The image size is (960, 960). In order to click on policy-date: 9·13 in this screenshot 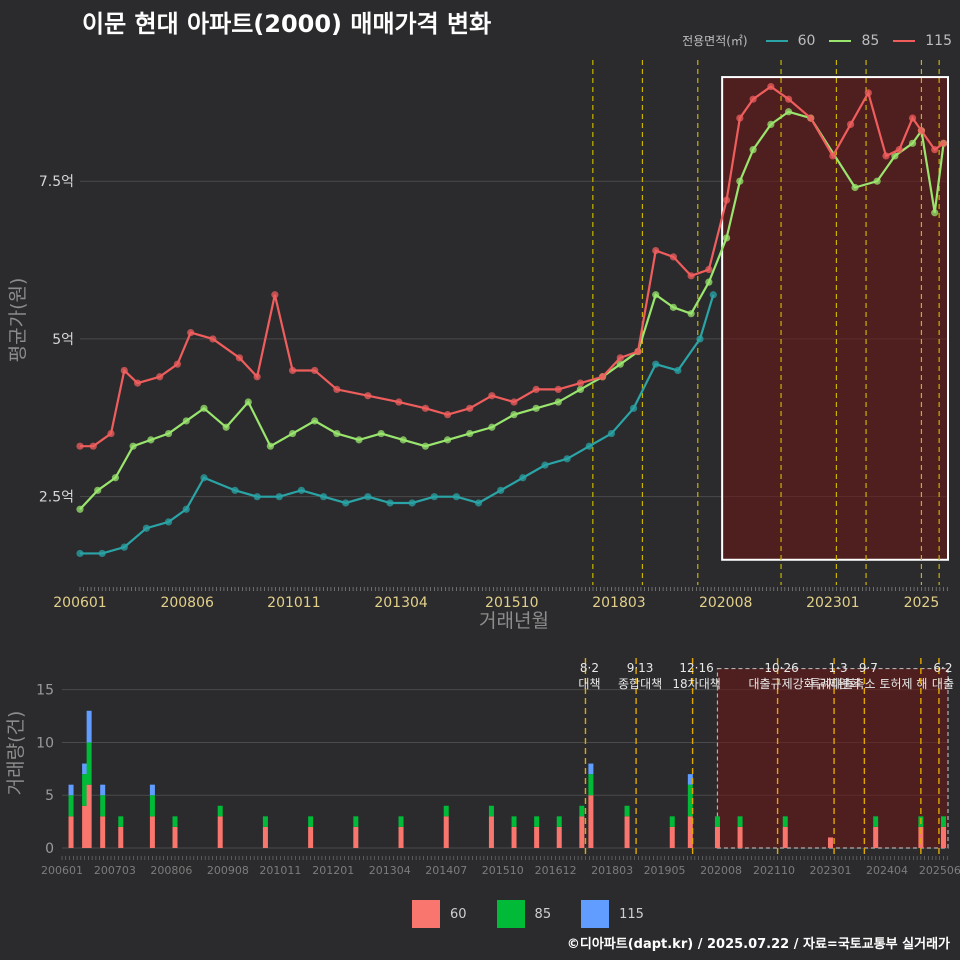, I will do `click(640, 668)`.